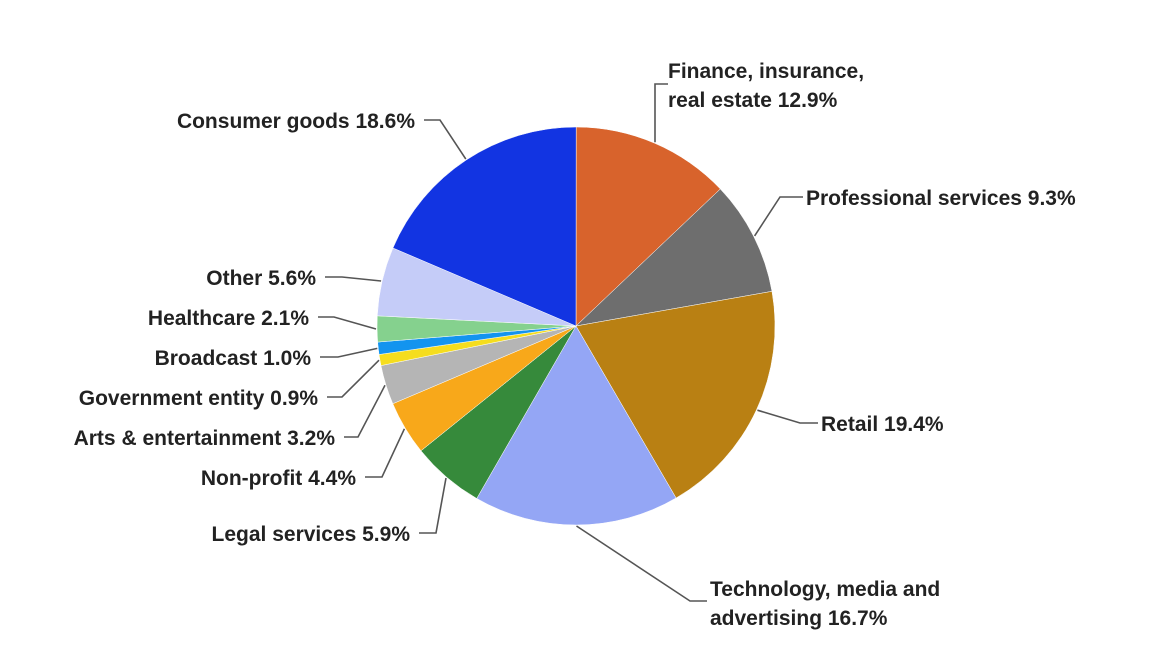 This screenshot has width=1152, height=652. Describe the element at coordinates (311, 534) in the screenshot. I see `slice-label-legal-services: Legal services 5.9%` at that location.